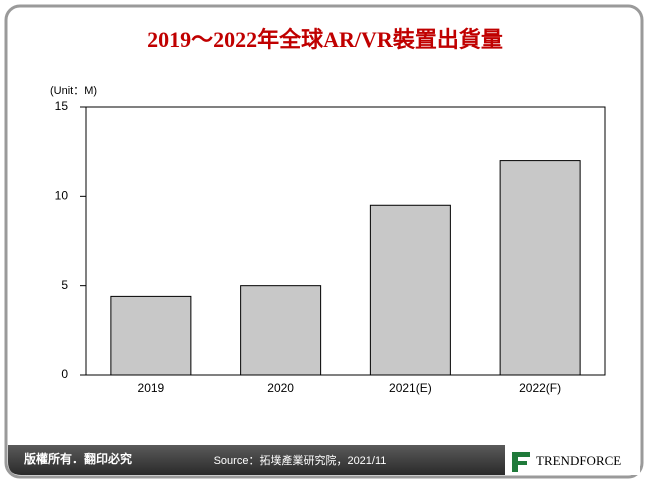 The image size is (650, 490). I want to click on y-tick-label: 5, so click(64, 285).